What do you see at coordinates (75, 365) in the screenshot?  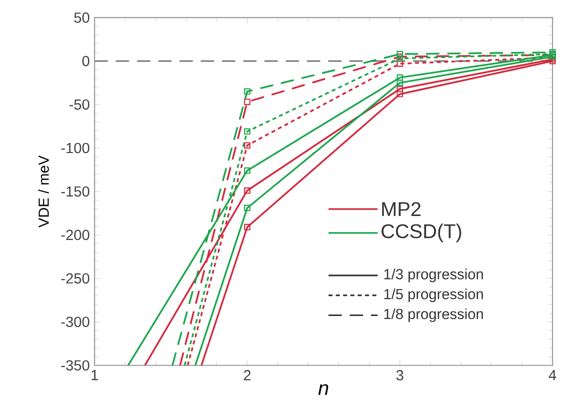 I see `y-tick-label: -350` at bounding box center [75, 365].